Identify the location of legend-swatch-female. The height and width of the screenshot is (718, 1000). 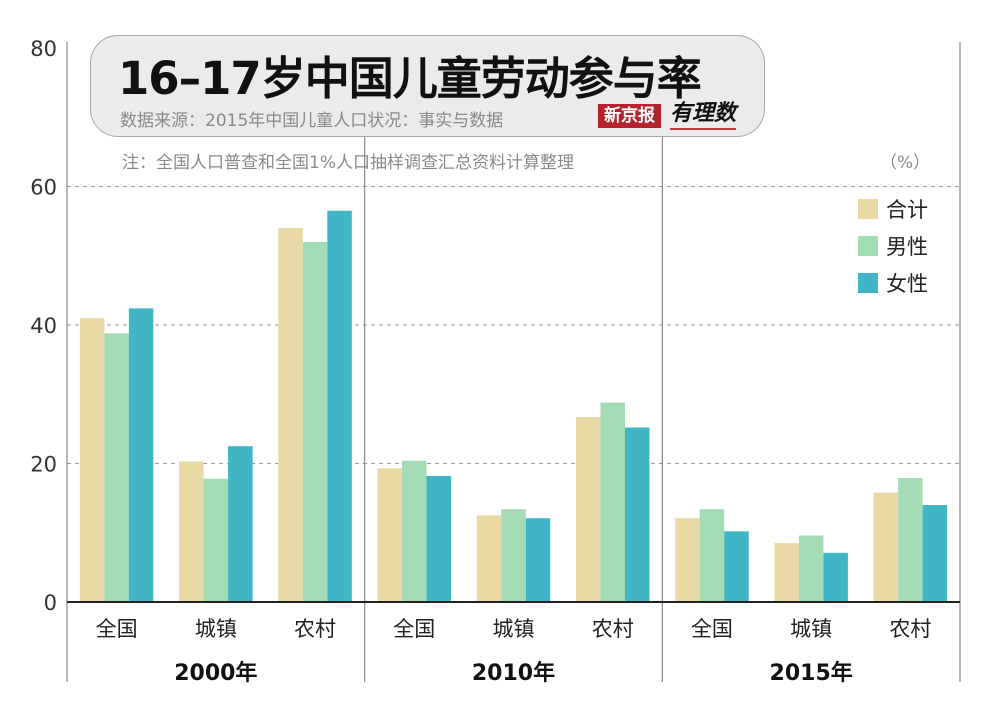
(868, 283).